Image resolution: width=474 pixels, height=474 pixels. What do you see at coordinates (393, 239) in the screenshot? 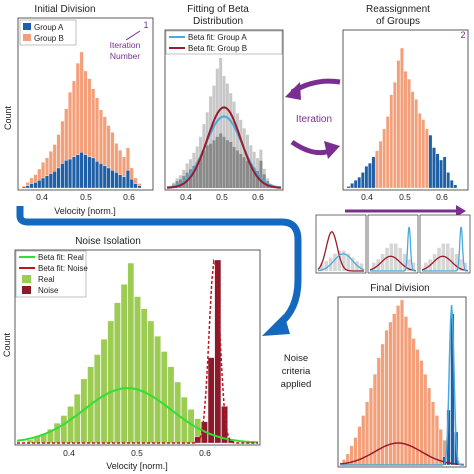
I see `iterations-strip` at bounding box center [393, 239].